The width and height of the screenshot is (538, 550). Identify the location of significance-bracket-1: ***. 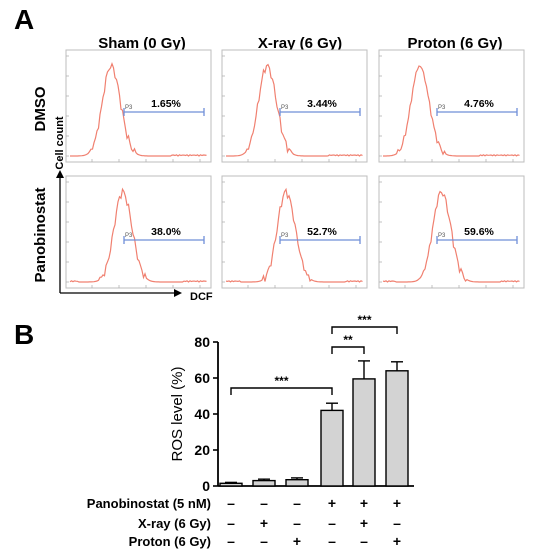
(281, 384).